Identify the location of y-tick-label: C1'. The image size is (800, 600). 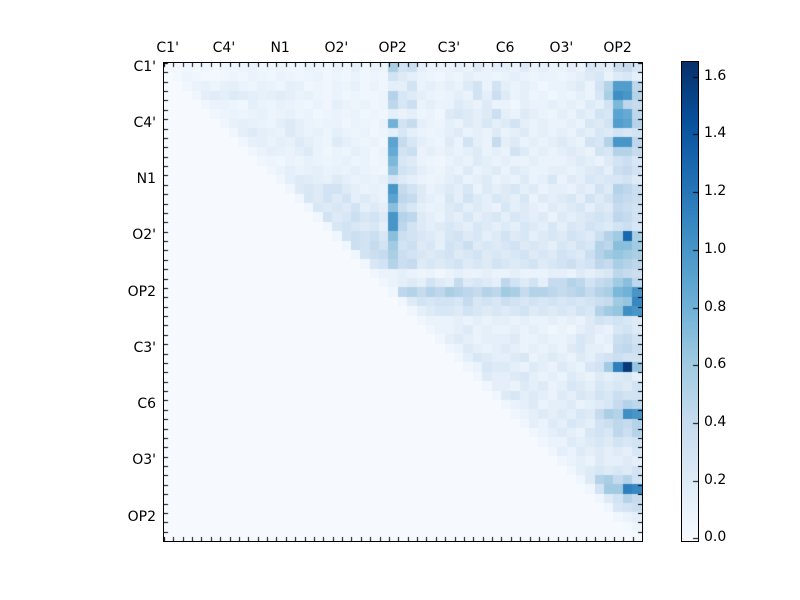
(144, 66).